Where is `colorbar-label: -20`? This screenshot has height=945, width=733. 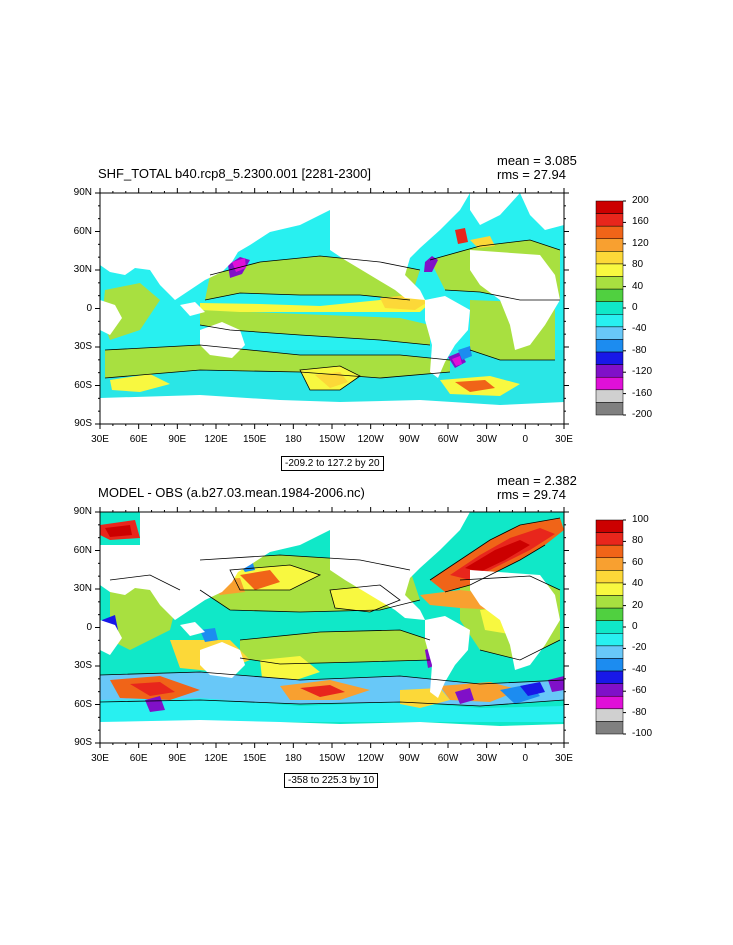 colorbar-label: -20 is located at coordinates (639, 648).